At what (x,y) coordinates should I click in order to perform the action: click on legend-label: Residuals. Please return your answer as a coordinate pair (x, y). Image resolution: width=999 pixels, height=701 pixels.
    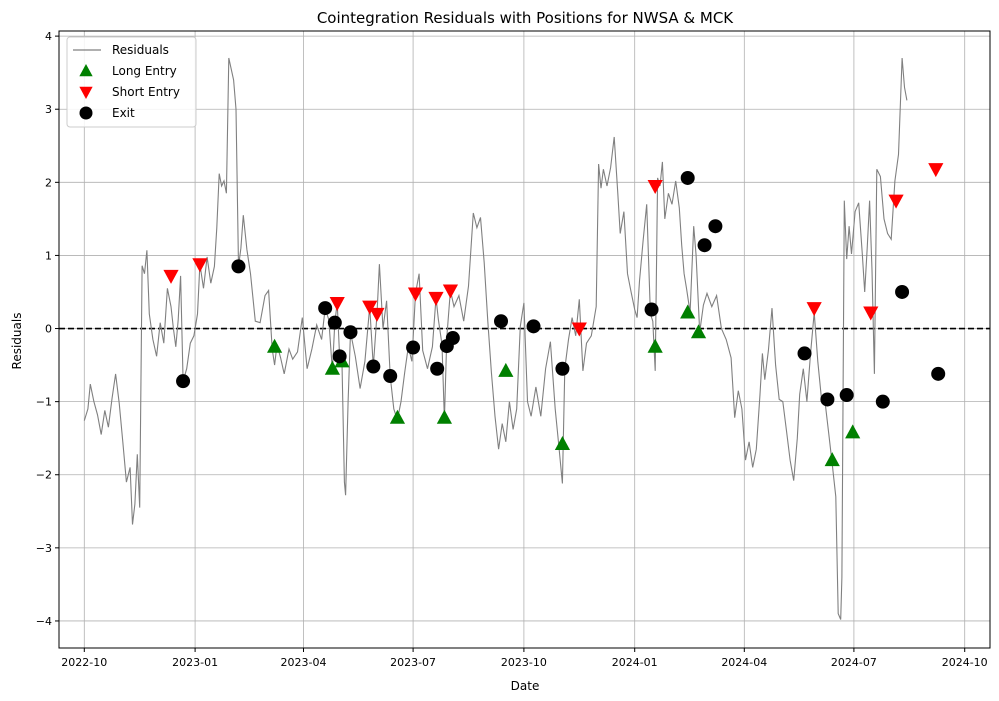
    Looking at the image, I should click on (140, 50).